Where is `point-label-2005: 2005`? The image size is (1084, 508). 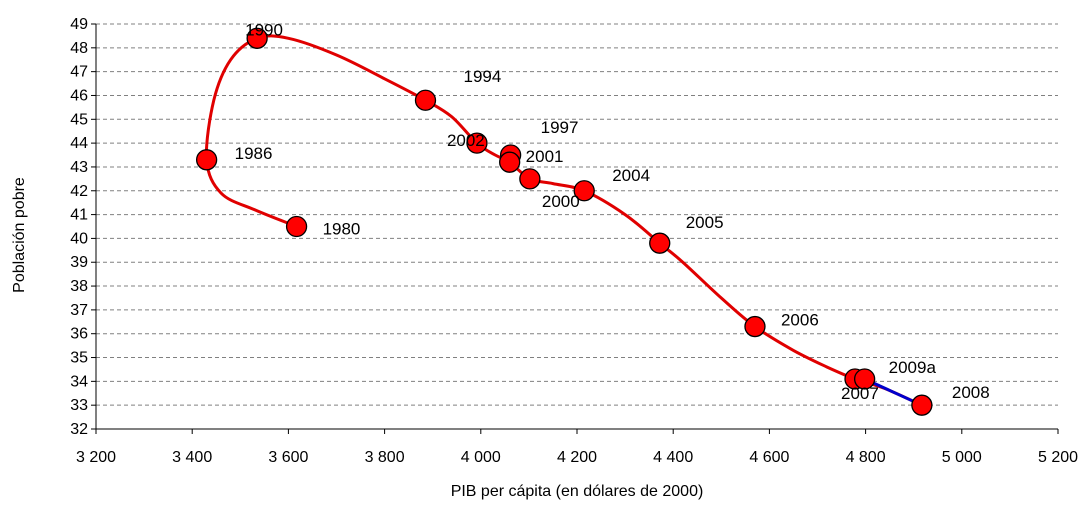
point-label-2005: 2005 is located at coordinates (705, 222).